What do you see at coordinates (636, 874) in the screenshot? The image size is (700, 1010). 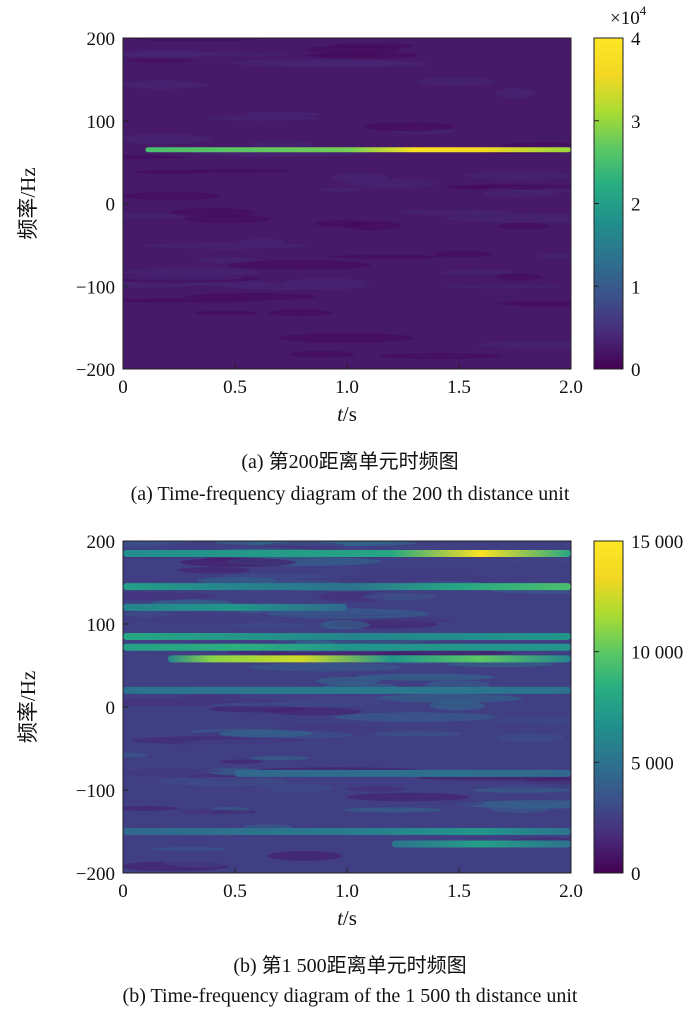 I see `colorbar-tick-label: 0` at bounding box center [636, 874].